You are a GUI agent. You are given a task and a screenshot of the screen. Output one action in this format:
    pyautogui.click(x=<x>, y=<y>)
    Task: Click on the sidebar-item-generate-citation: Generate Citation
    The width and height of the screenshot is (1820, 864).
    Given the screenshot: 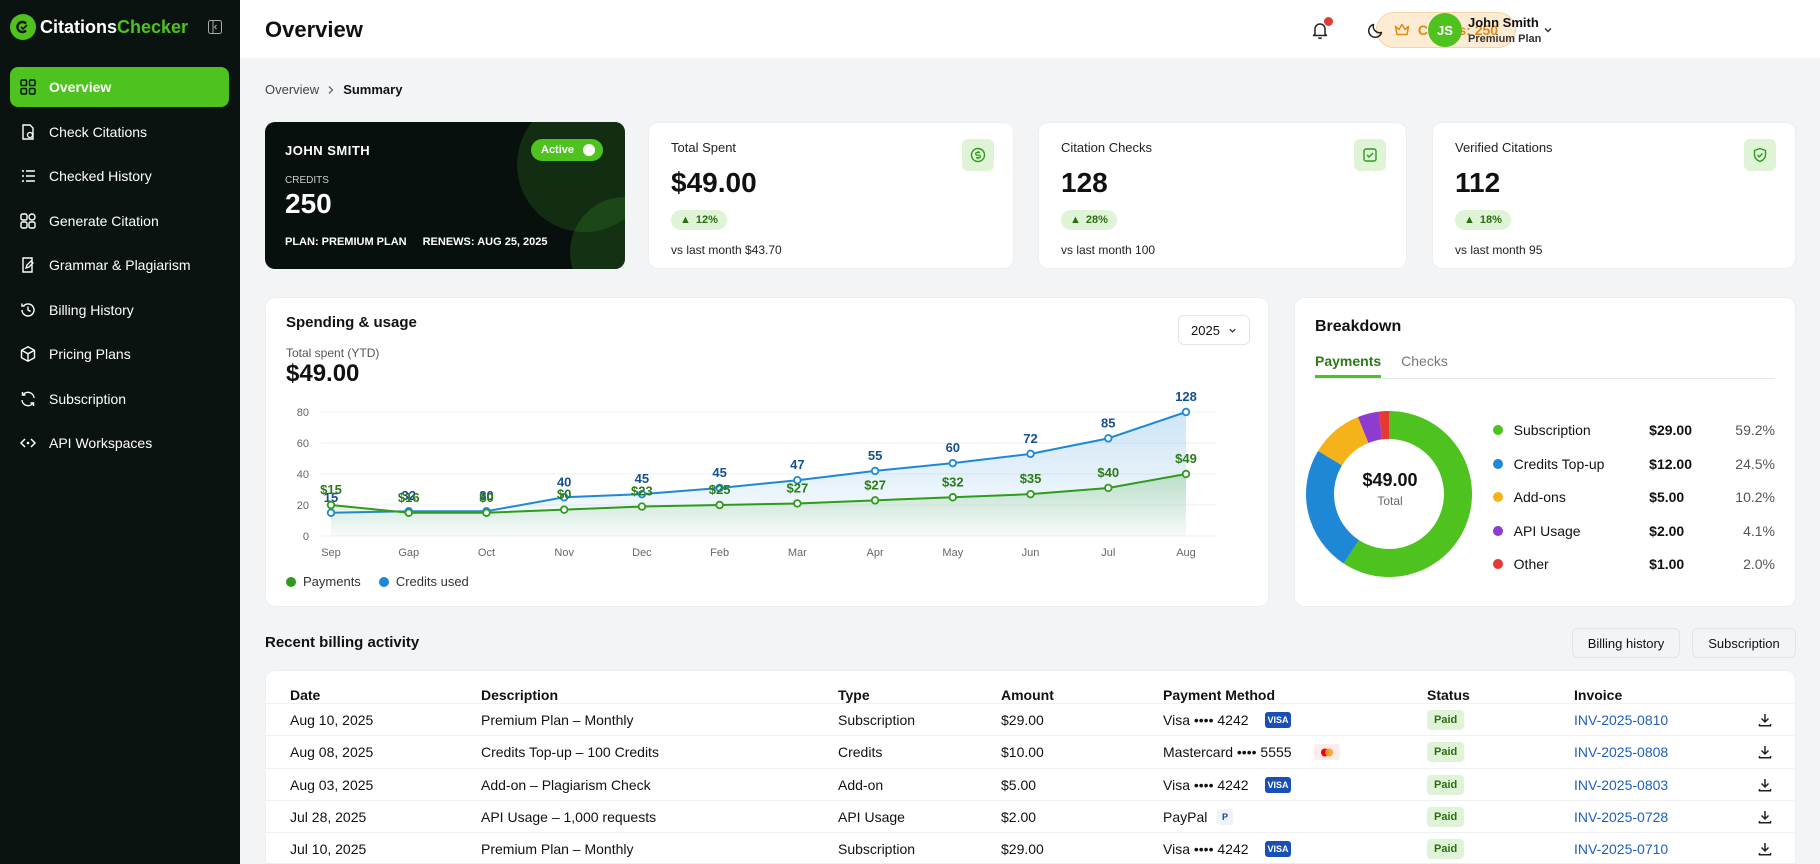 What is the action you would take?
    pyautogui.click(x=119, y=221)
    